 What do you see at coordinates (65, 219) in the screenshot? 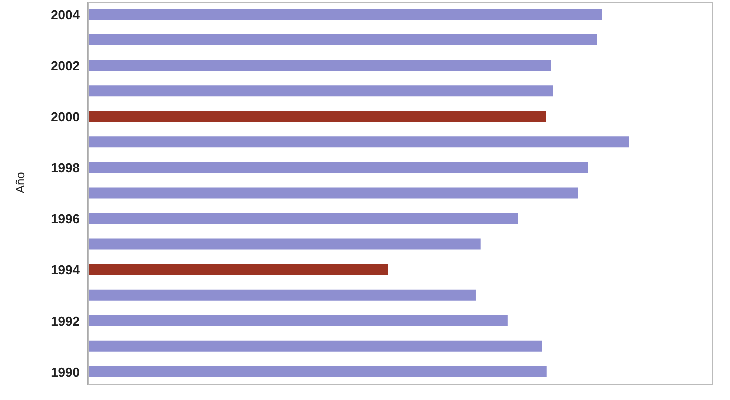
I see `y-tick-label: 1996` at bounding box center [65, 219].